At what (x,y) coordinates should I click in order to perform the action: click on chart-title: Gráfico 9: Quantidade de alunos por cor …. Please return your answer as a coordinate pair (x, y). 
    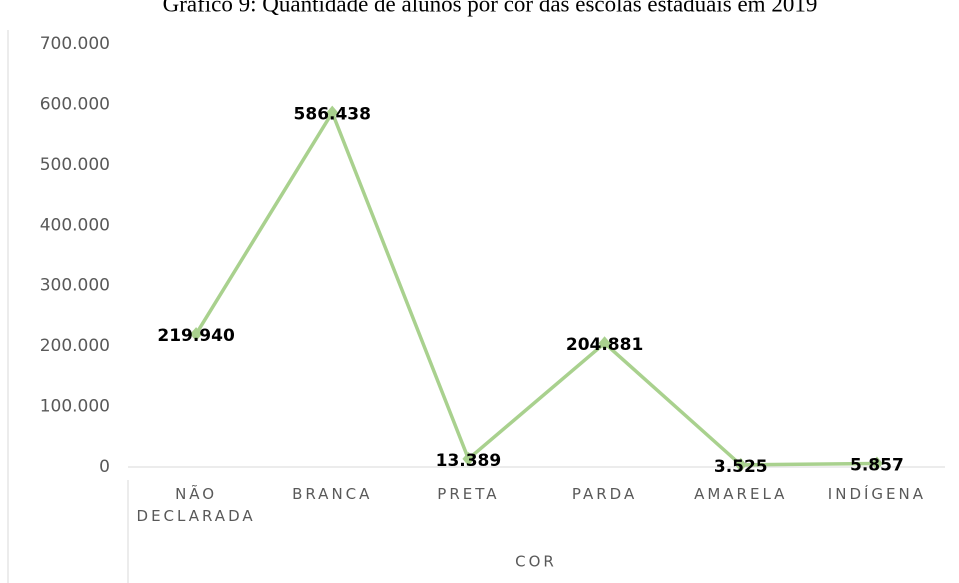
    Looking at the image, I should click on (490, 8).